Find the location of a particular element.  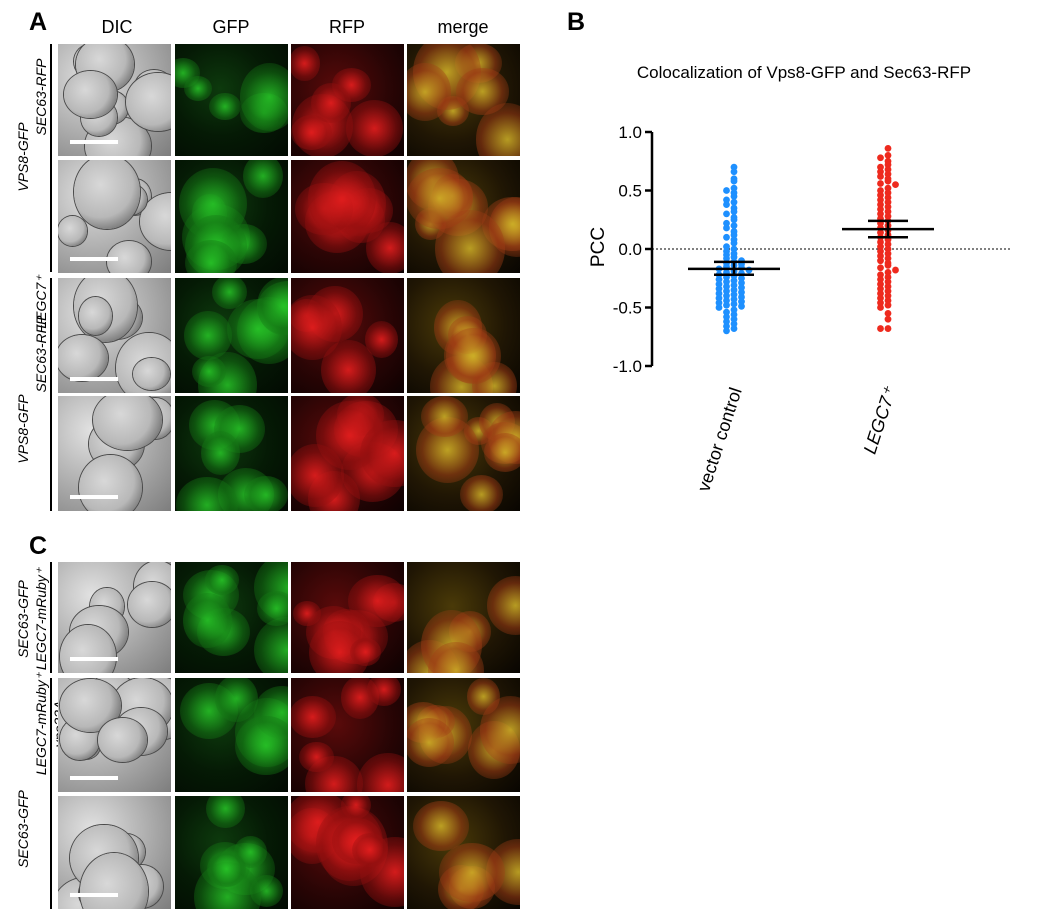

y-axis-label: PCC is located at coordinates (598, 247).